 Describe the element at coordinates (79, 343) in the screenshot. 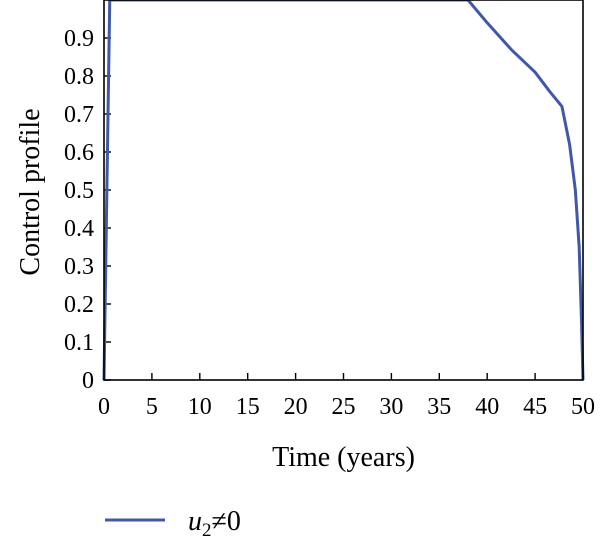

I see `y-tick-label: 0.1` at that location.